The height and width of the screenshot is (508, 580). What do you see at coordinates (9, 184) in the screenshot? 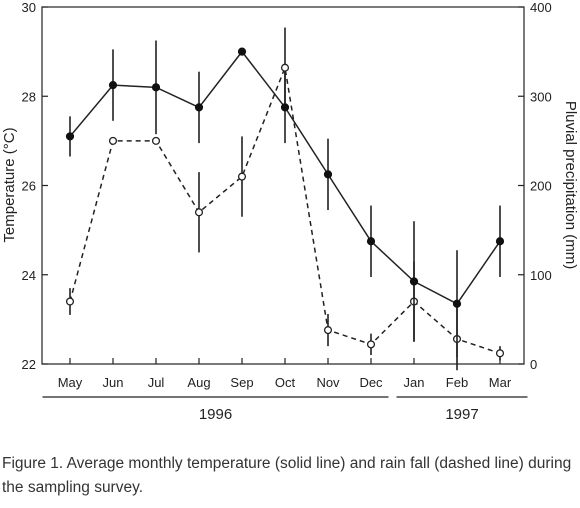
I see `left-axis-label: Temperature (°C)` at bounding box center [9, 184].